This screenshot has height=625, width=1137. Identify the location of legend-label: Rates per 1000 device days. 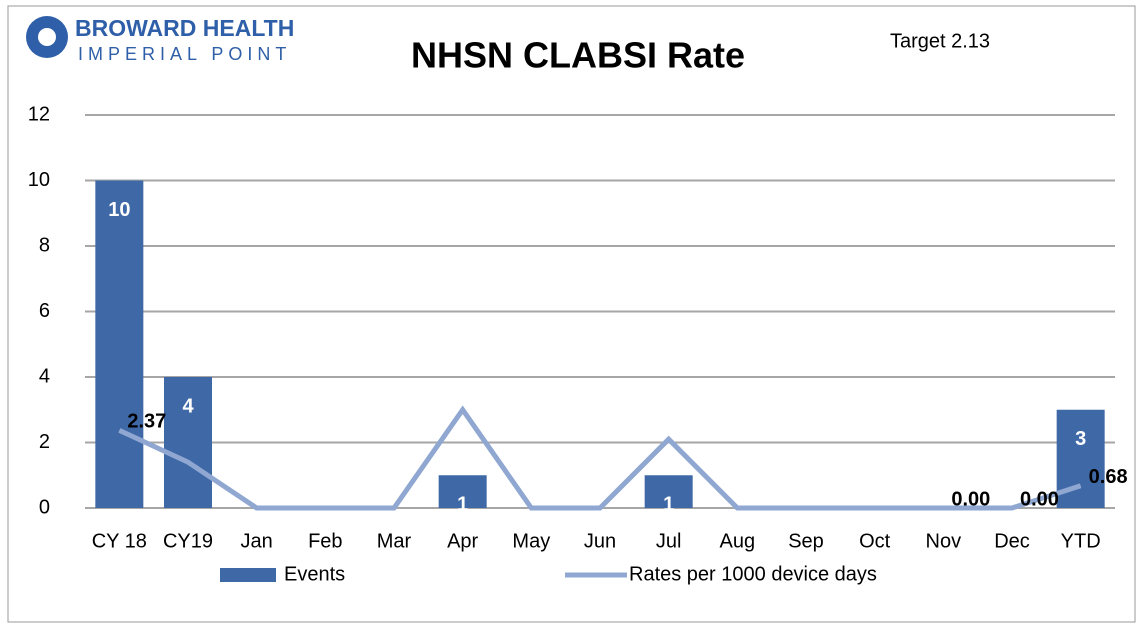
(753, 574).